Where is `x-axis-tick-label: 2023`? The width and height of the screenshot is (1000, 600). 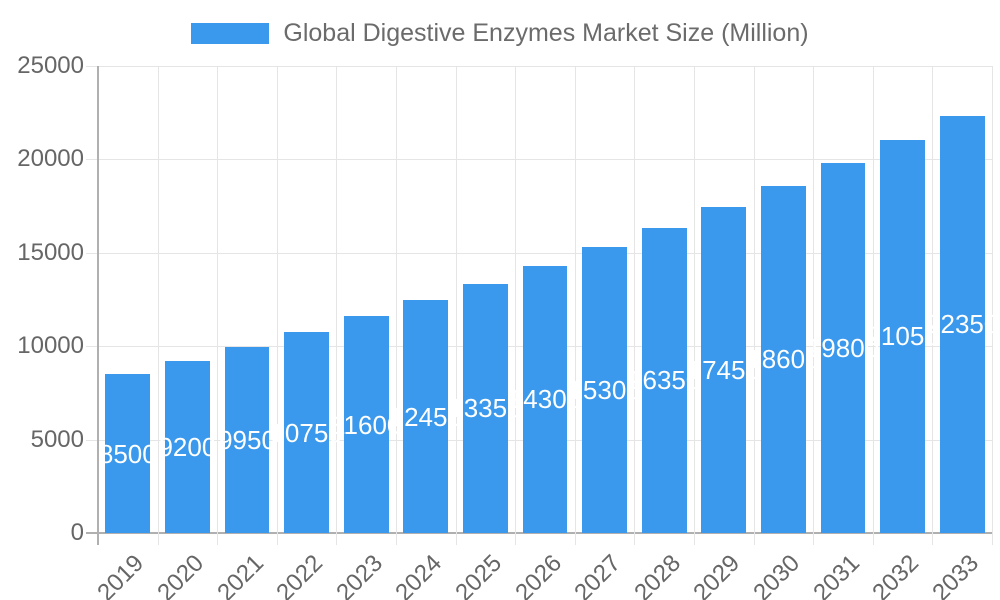
x-axis-tick-label: 2023 is located at coordinates (359, 574).